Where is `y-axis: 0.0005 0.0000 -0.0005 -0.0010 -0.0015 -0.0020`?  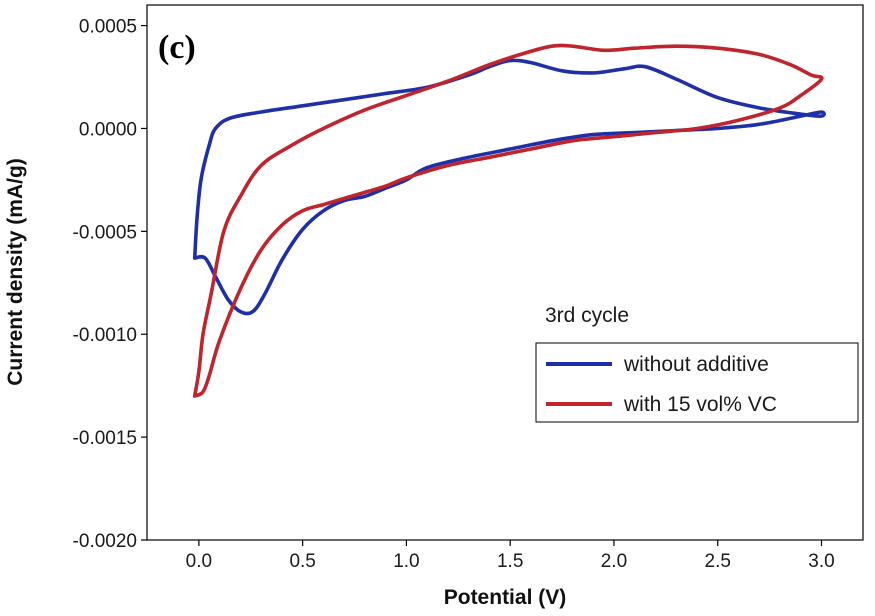 y-axis: 0.0005 0.0000 -0.0005 -0.0010 -0.0015 -0.0020 is located at coordinates (110, 284).